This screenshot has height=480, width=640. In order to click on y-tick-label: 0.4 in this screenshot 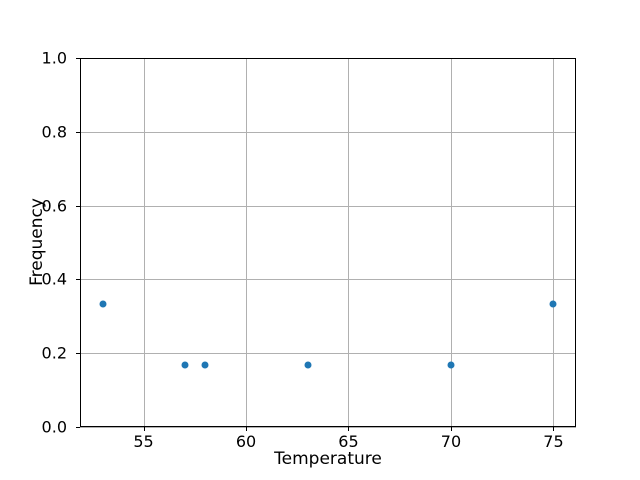, I will do `click(54, 279)`.